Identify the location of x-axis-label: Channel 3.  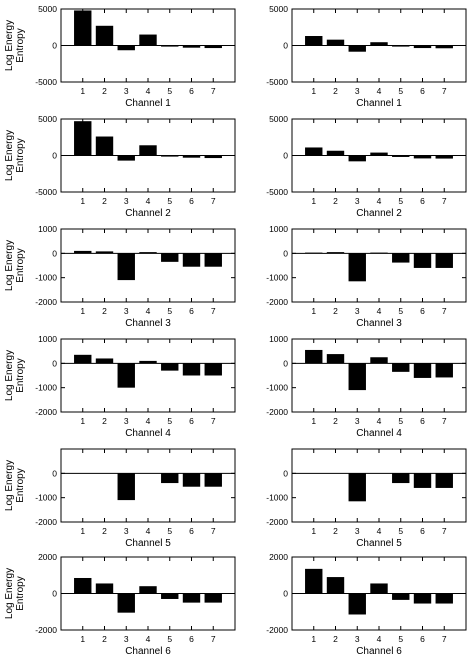
(148, 323).